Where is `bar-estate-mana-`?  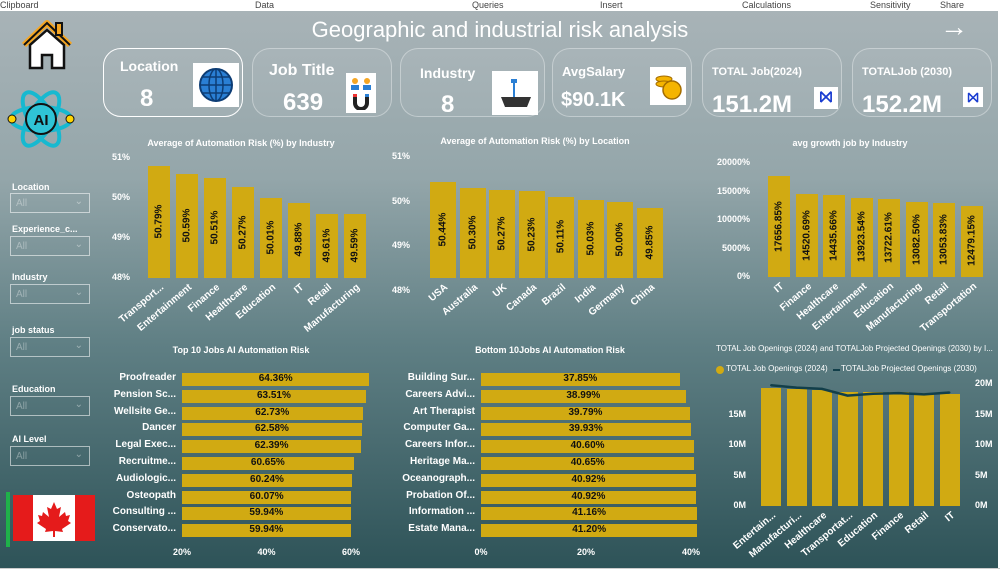 bar-estate-mana- is located at coordinates (589, 531).